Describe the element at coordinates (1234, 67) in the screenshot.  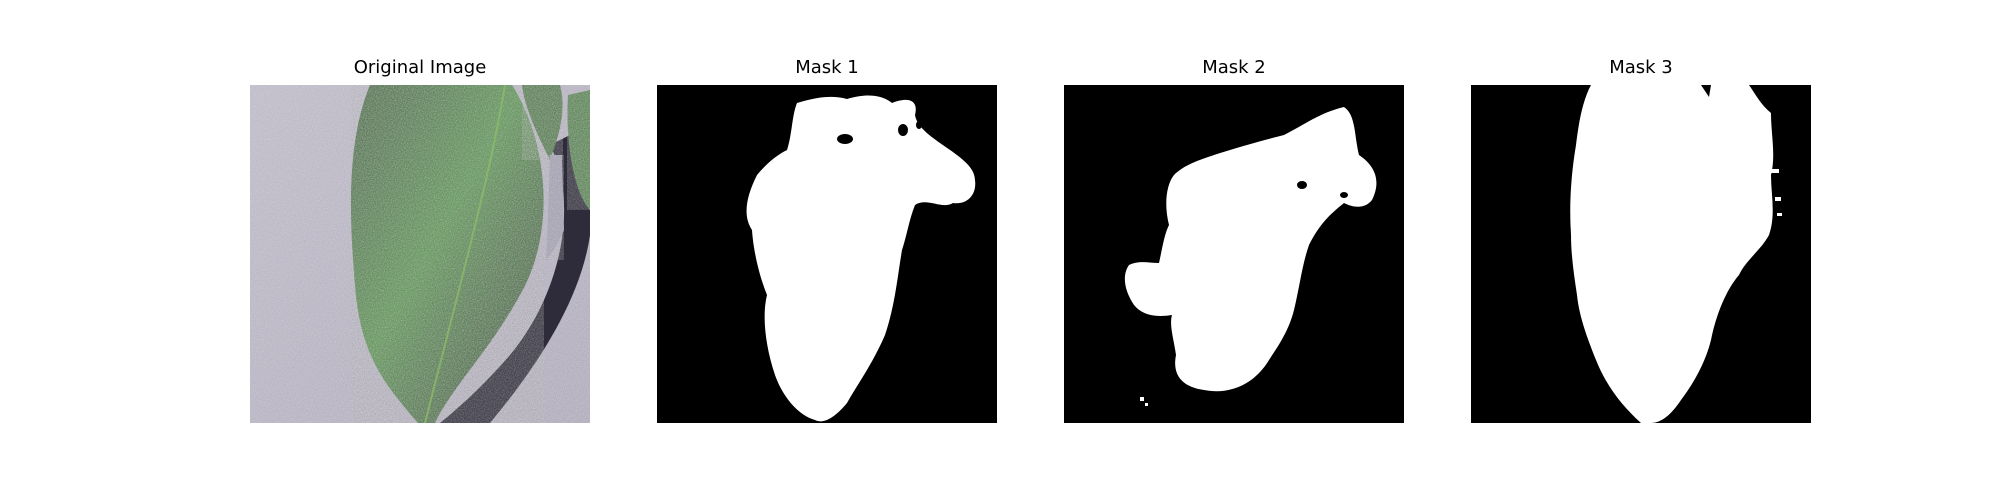
I see `panel-title: Mask 2` at that location.